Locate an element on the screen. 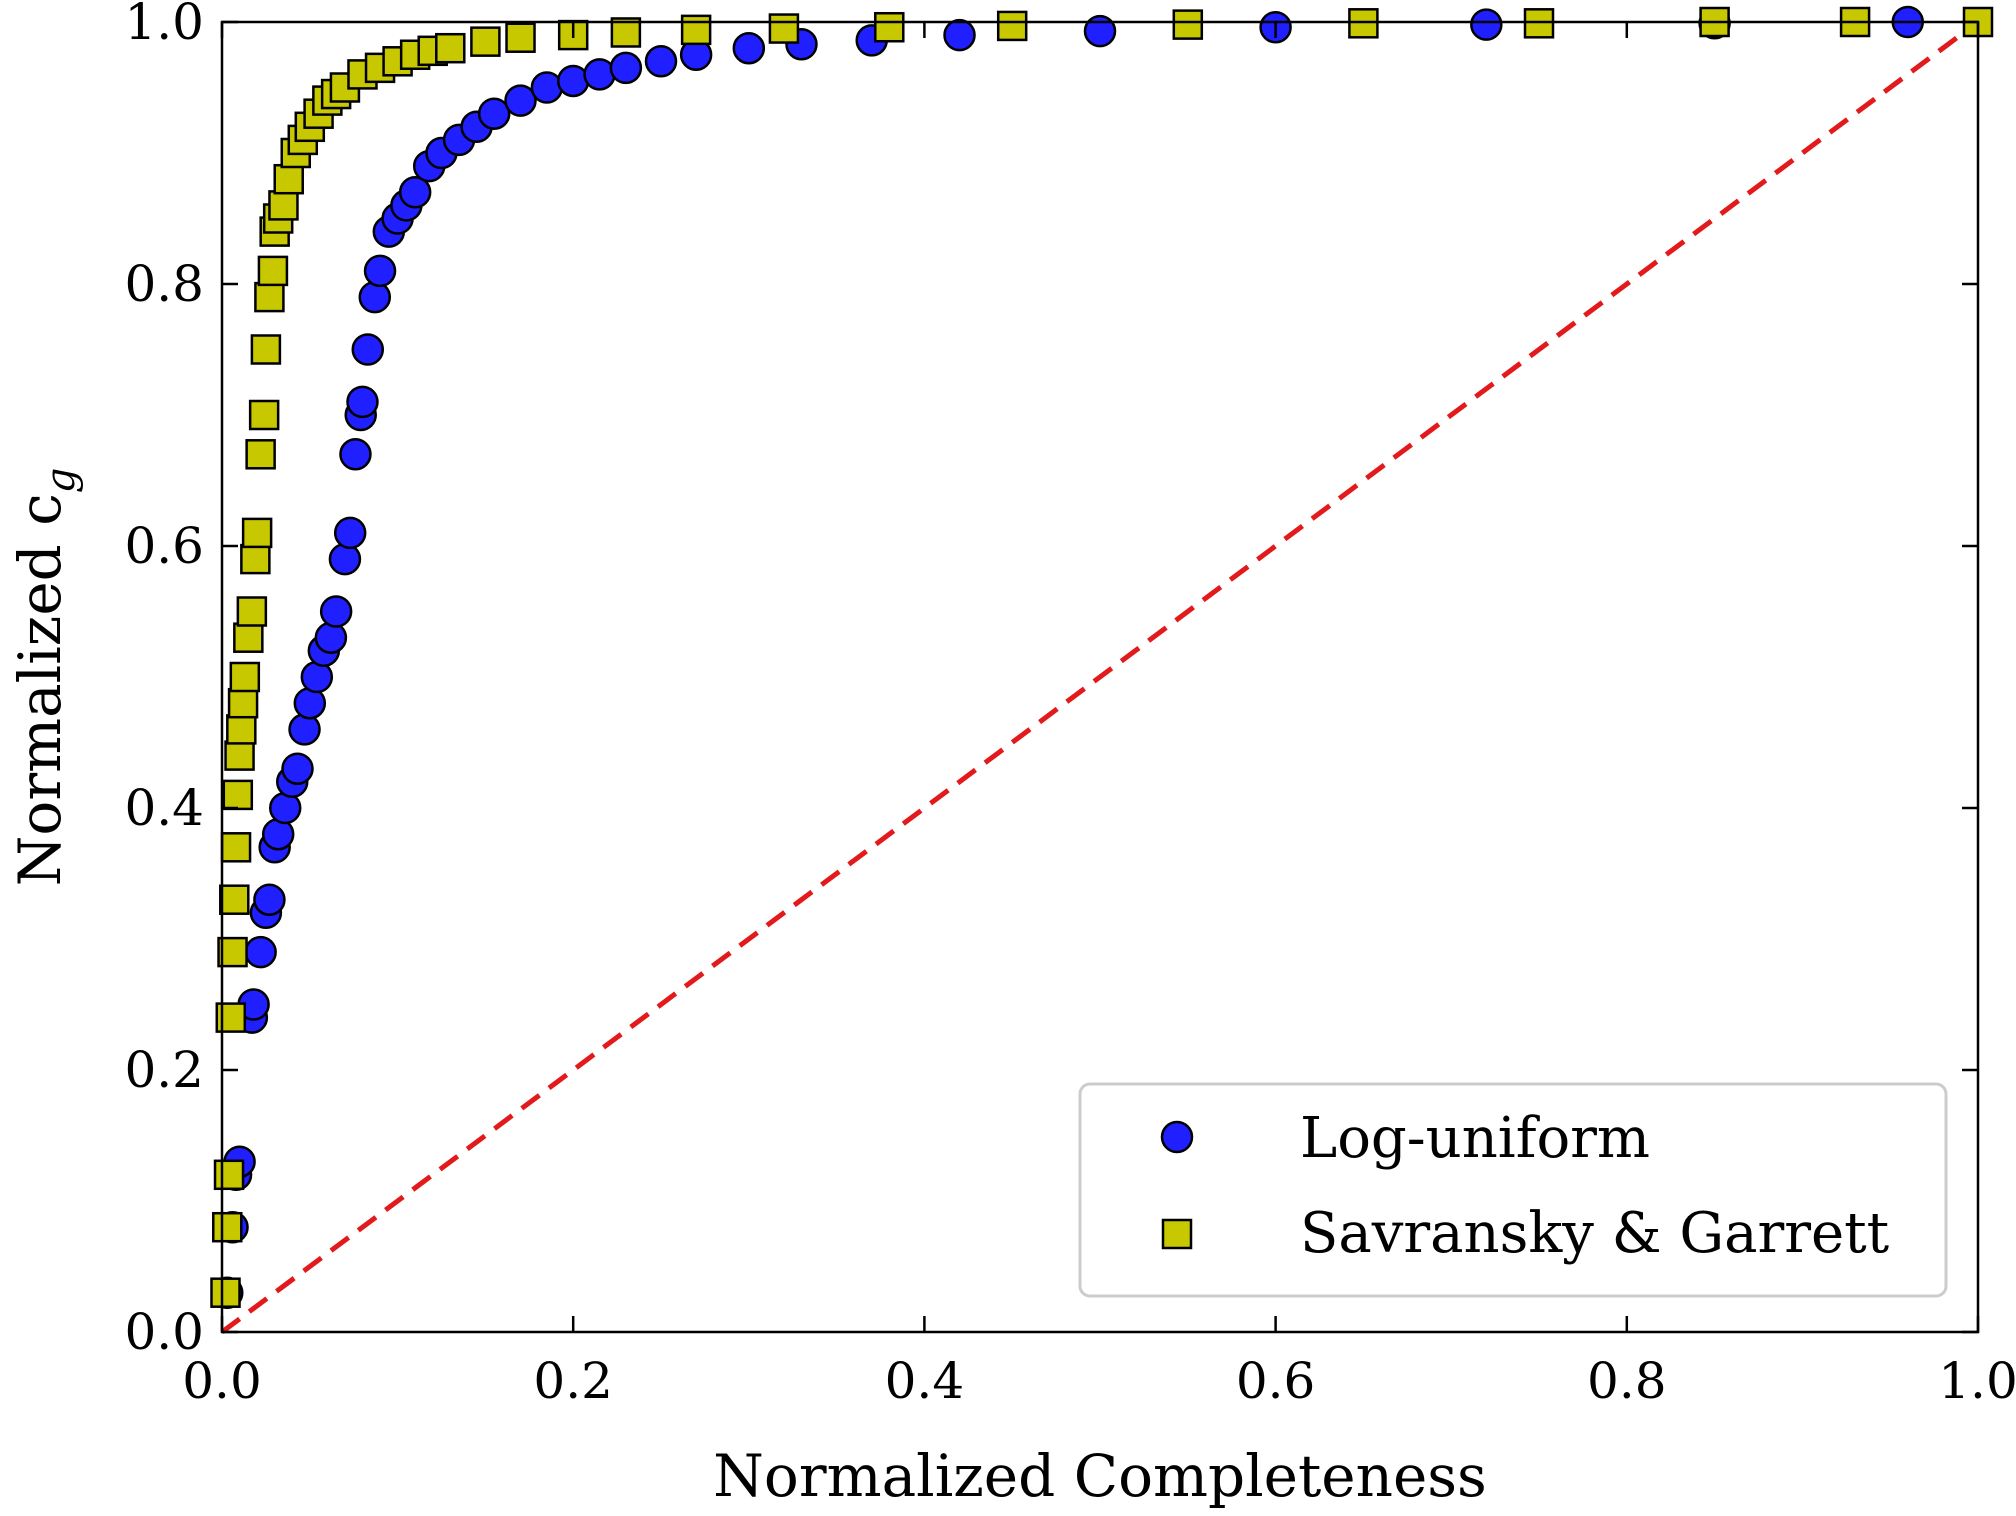 The image size is (2016, 1516). x-tick-label: 0.4 is located at coordinates (925, 1381).